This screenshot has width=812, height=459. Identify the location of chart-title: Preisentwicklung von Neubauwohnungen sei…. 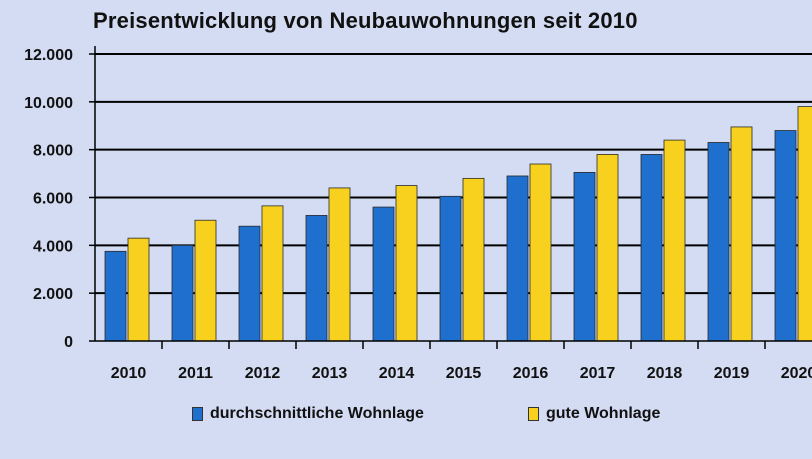
(365, 20).